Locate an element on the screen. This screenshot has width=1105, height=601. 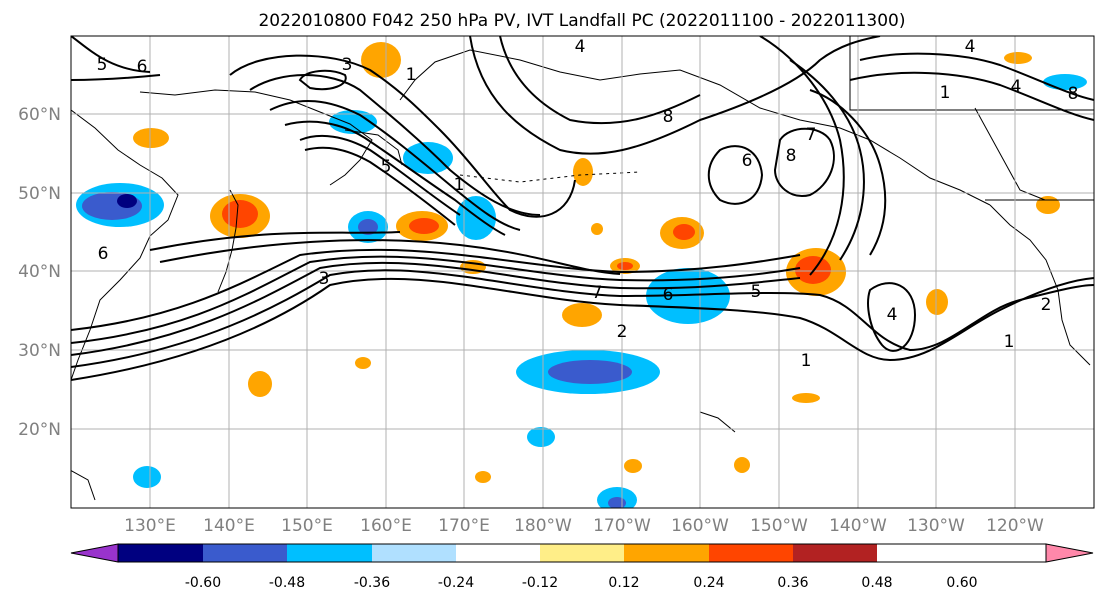
lon-label: 170°E is located at coordinates (464, 526).